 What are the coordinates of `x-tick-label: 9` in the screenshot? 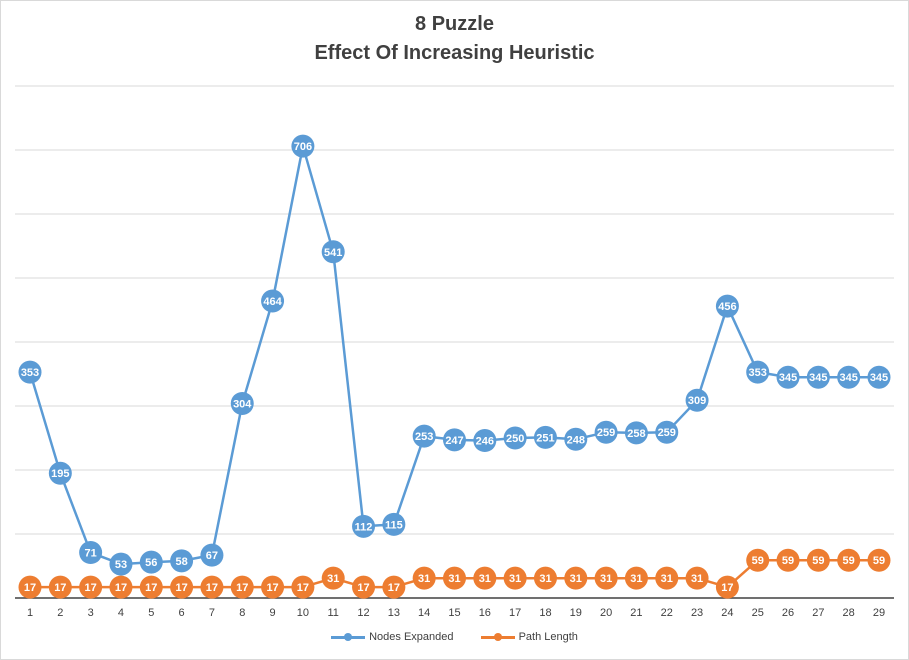 It's located at (273, 613).